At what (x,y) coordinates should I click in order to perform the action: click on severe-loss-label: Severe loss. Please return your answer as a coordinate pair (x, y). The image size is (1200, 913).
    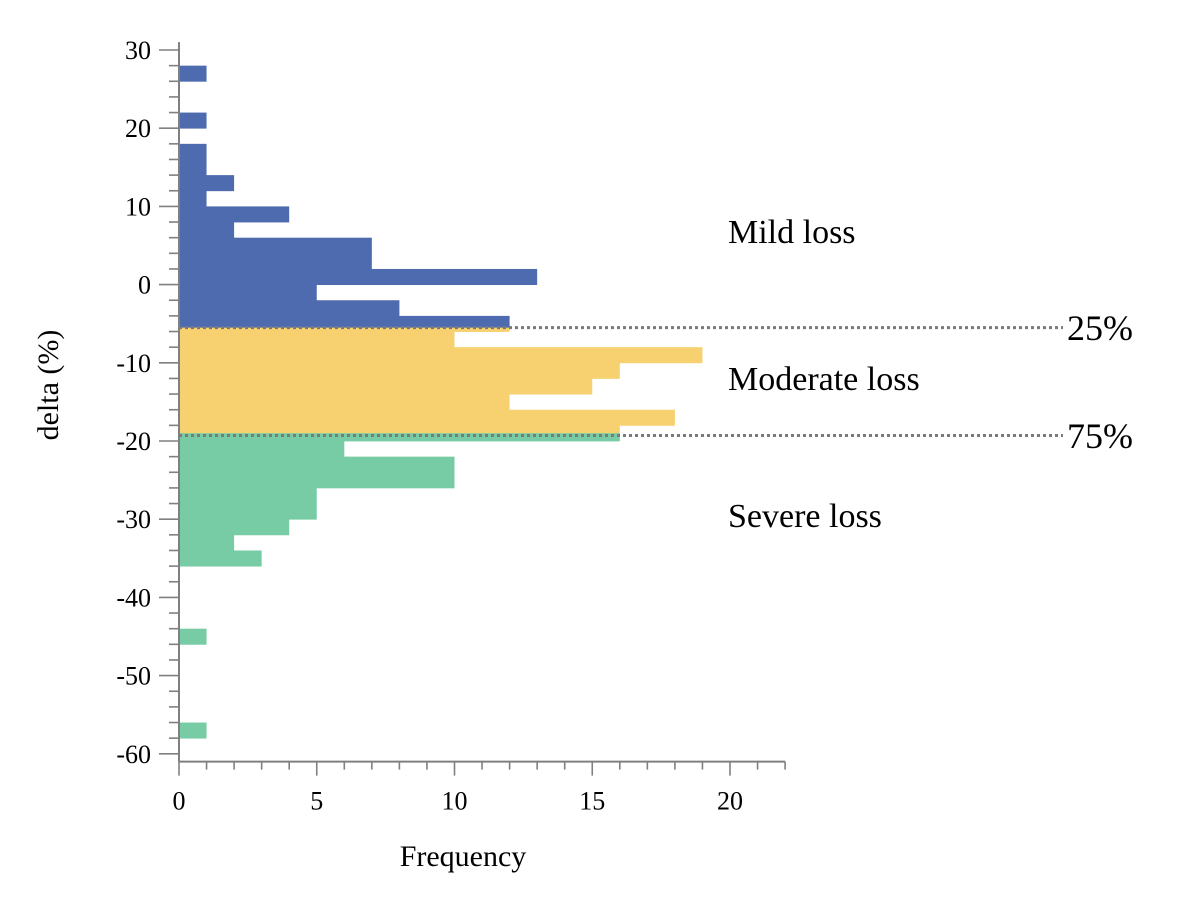
    Looking at the image, I should click on (805, 516).